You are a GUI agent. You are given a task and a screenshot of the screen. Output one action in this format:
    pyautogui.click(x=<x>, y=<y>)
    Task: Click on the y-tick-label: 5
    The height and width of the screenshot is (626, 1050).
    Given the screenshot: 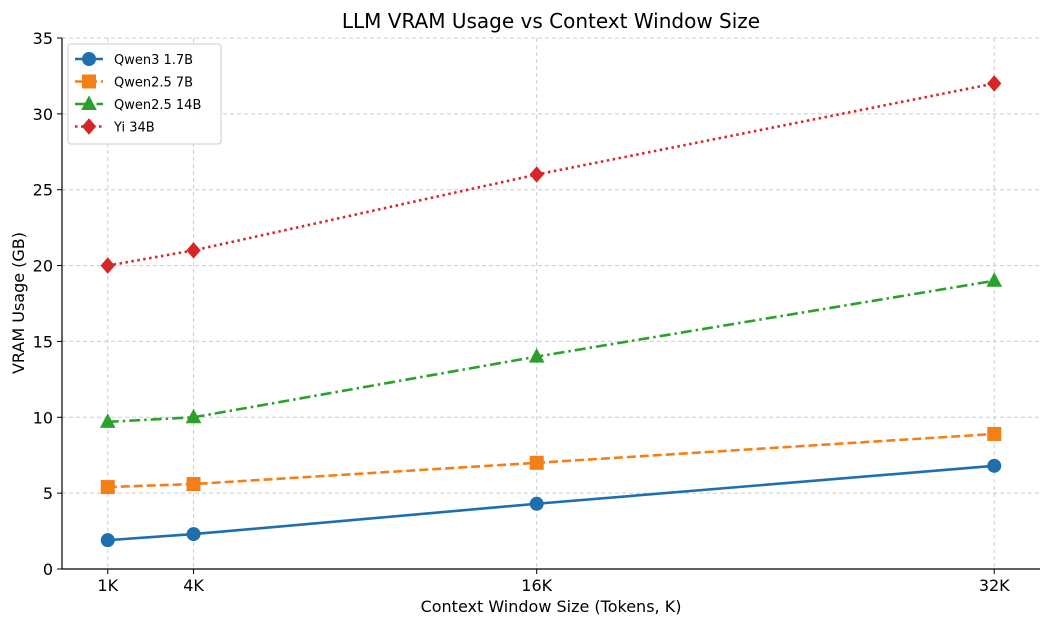 What is the action you would take?
    pyautogui.click(x=48, y=493)
    